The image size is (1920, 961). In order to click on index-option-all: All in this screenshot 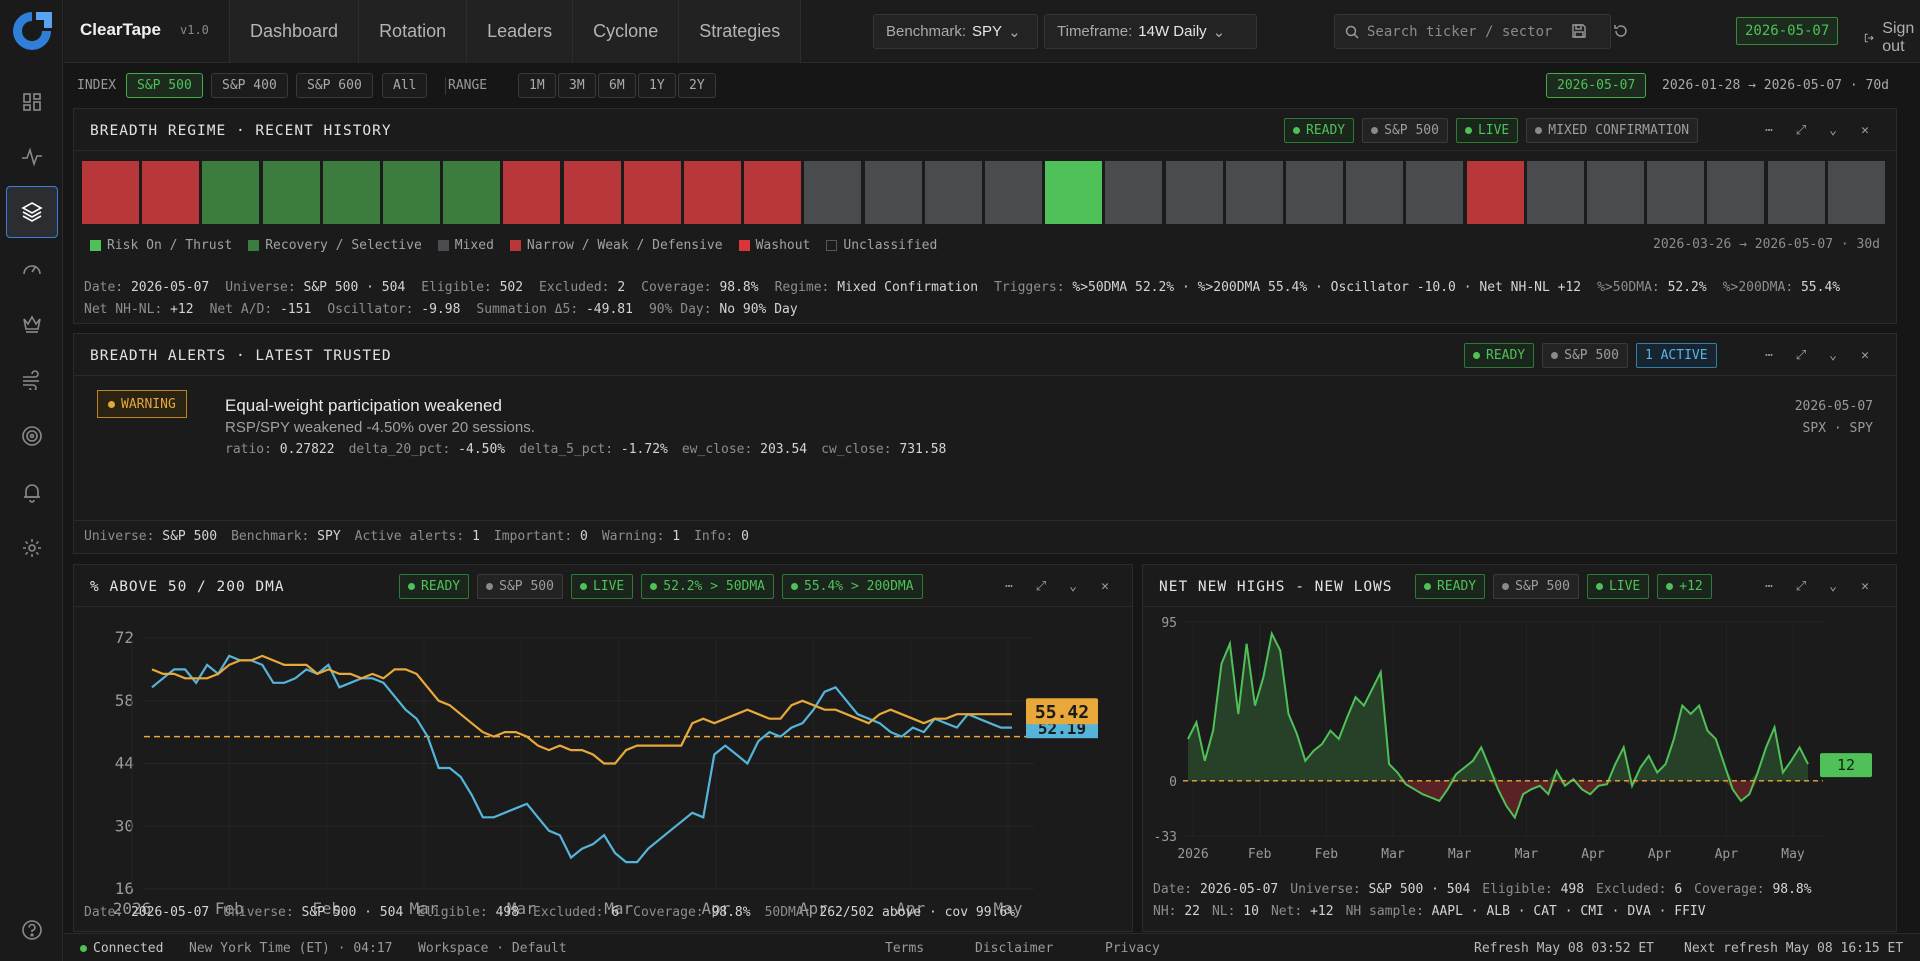, I will do `click(405, 85)`.